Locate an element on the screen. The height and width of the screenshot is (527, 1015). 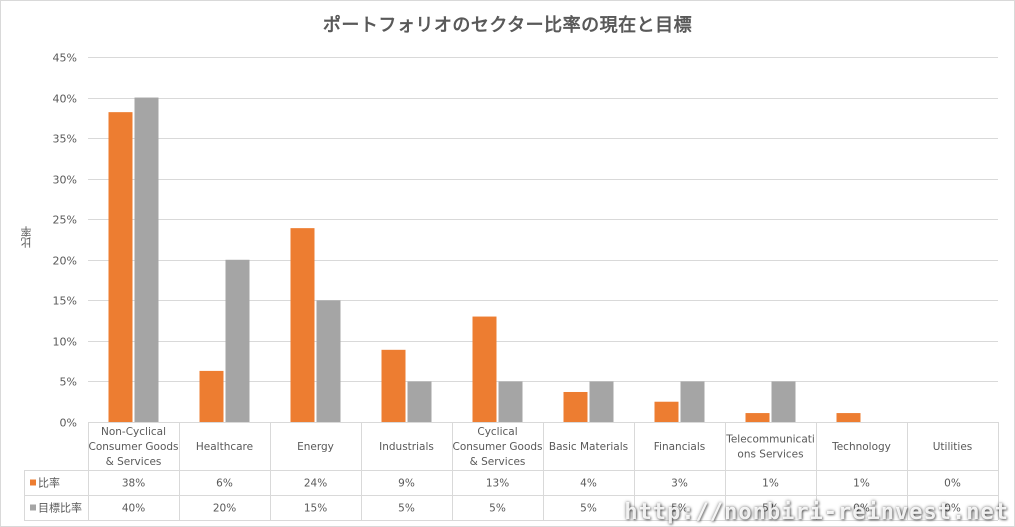
x-category-label: Industrials is located at coordinates (406, 447).